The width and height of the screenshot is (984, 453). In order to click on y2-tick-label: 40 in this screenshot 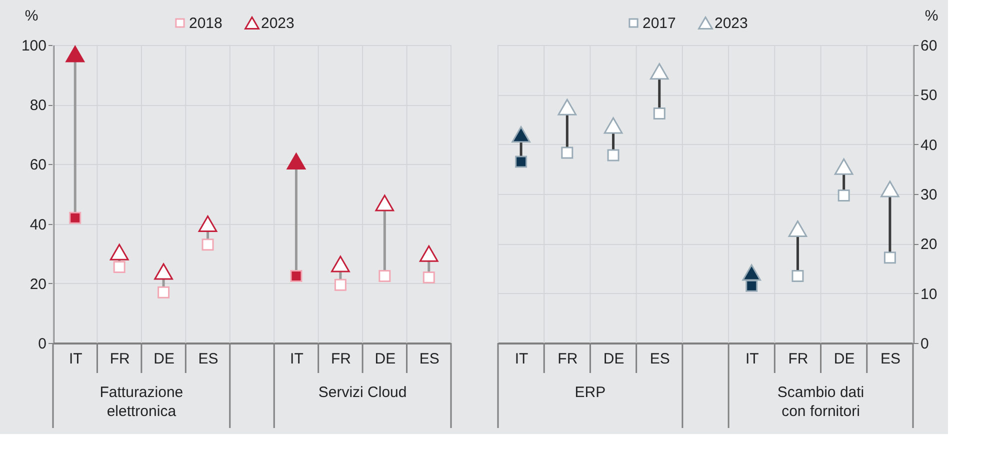, I will do `click(929, 145)`.